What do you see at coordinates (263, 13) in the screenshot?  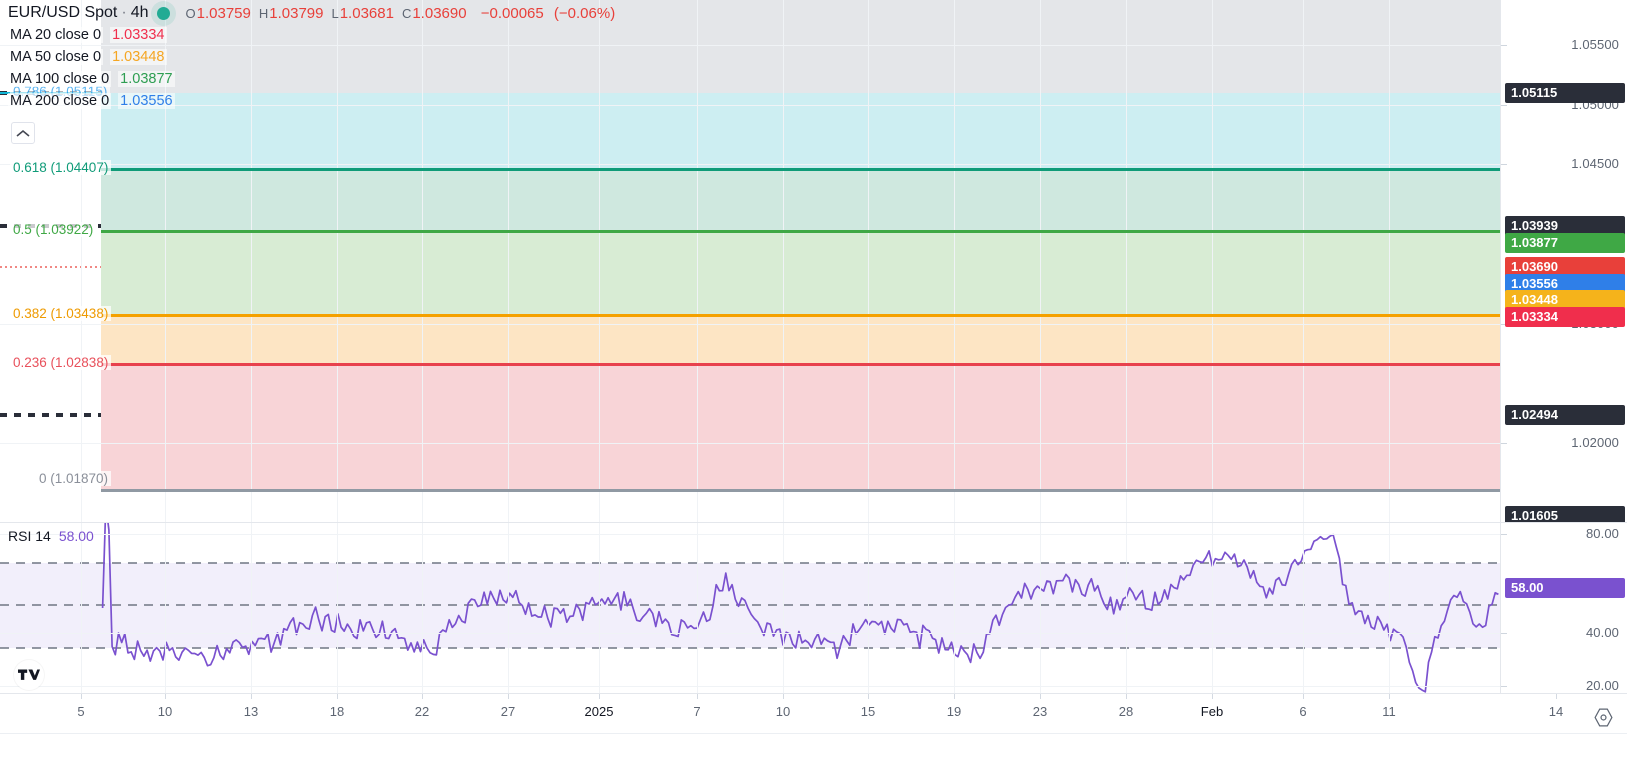 I see `ohlc-h-key: H` at bounding box center [263, 13].